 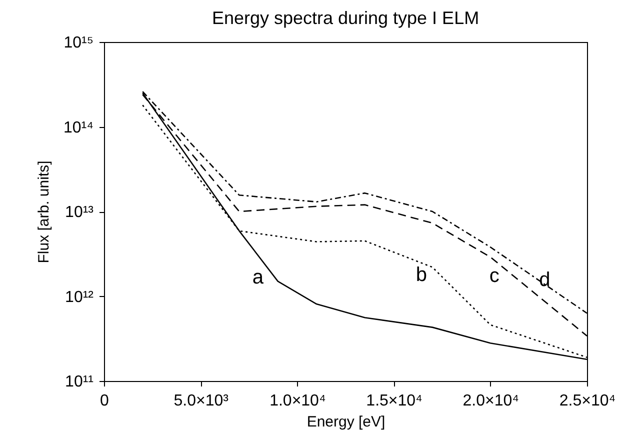 What do you see at coordinates (79, 127) in the screenshot?
I see `y-tick-label: 10¹⁴` at bounding box center [79, 127].